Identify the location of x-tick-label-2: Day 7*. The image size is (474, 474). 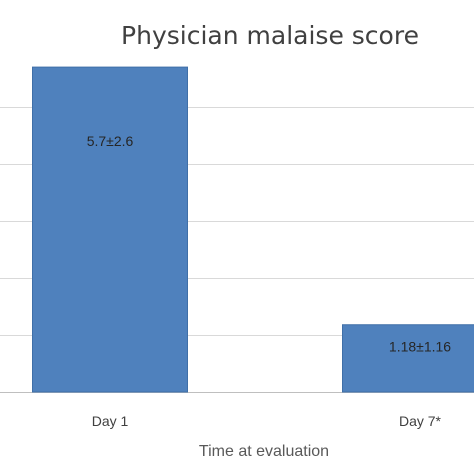
(420, 421).